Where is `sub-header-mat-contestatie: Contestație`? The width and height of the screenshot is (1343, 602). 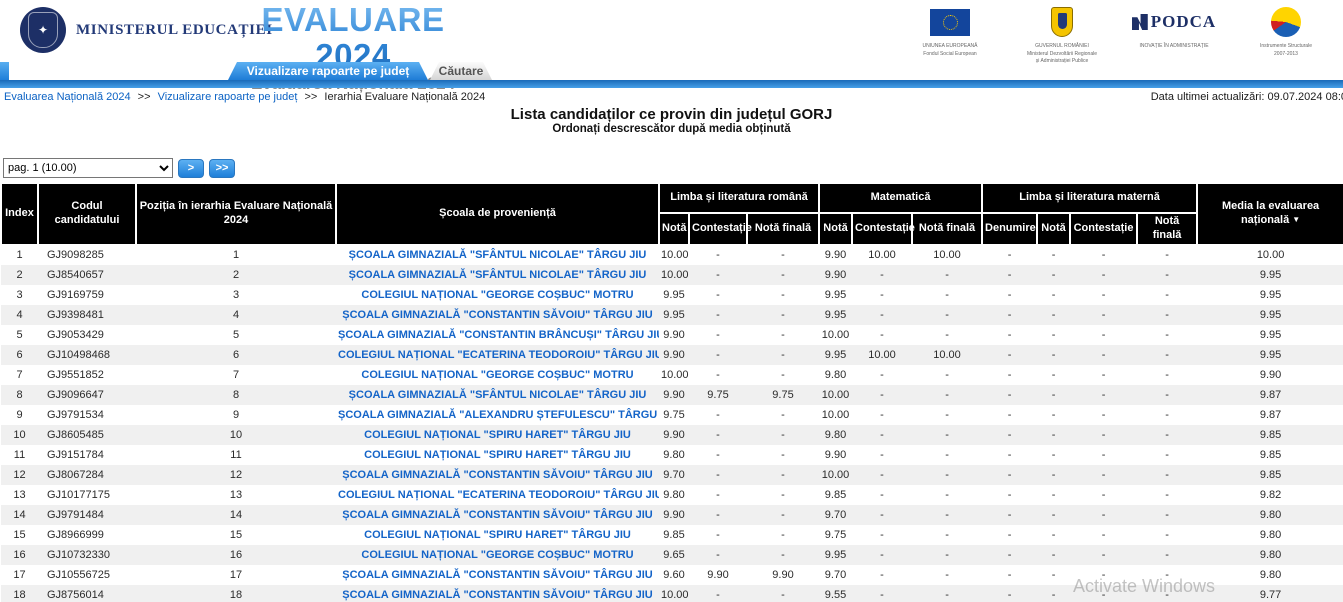 sub-header-mat-contestatie: Contestație is located at coordinates (883, 229).